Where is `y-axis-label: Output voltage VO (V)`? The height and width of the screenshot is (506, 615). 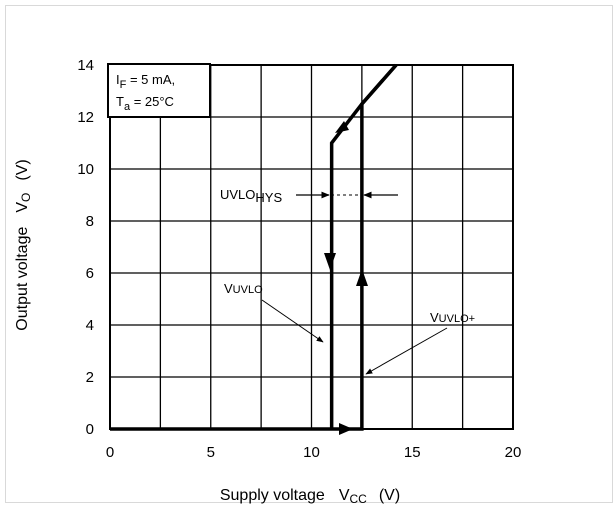 y-axis-label: Output voltage VO (V) is located at coordinates (23, 244).